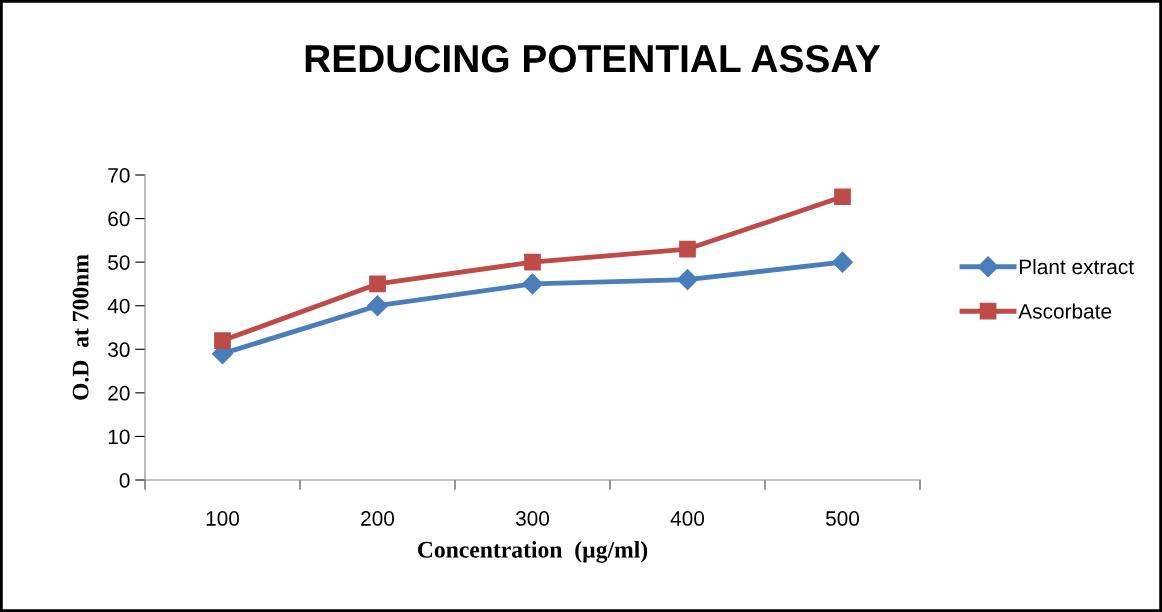 The height and width of the screenshot is (612, 1162). What do you see at coordinates (223, 518) in the screenshot?
I see `x-tick-label: 100` at bounding box center [223, 518].